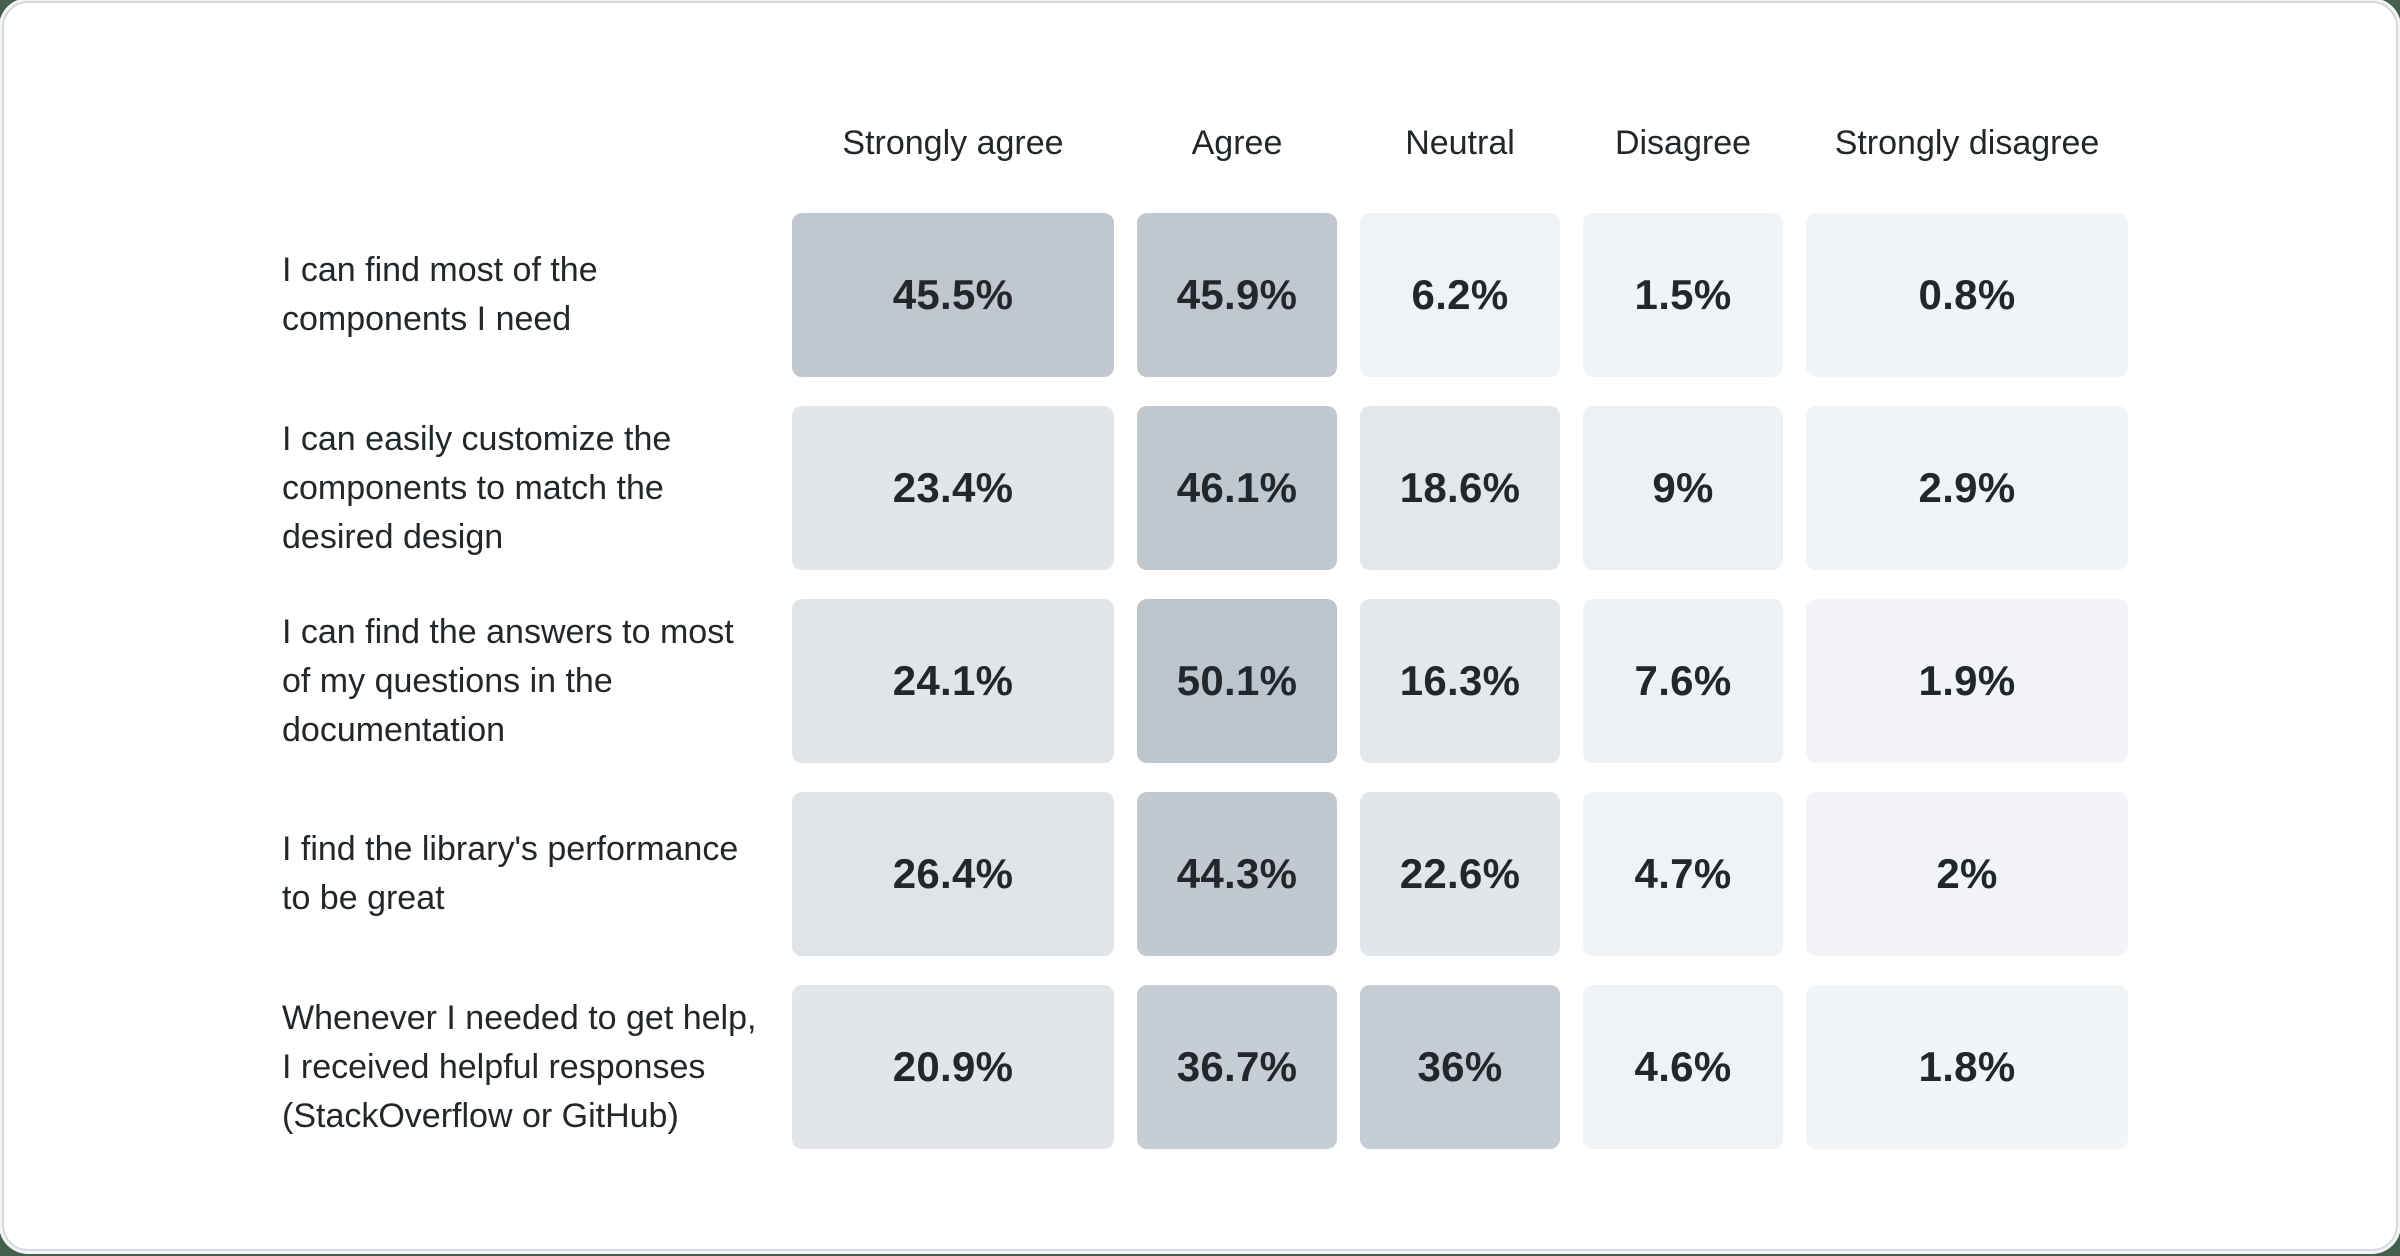 The image size is (2400, 1256). I want to click on value-cell: 36%, so click(1460, 1067).